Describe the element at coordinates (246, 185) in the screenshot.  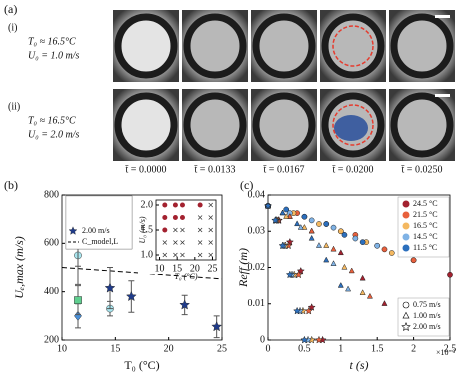
I see `panel-label: (c)` at that location.